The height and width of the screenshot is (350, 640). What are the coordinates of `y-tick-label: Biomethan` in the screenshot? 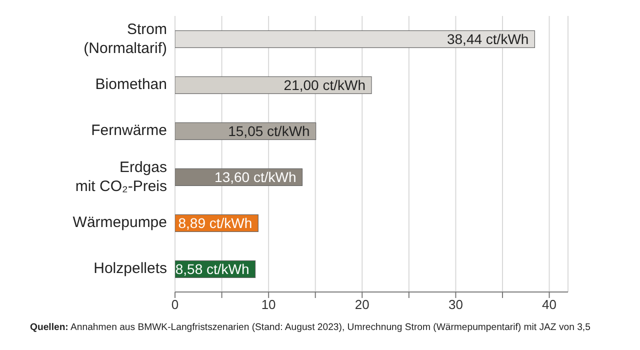 It's located at (131, 84).